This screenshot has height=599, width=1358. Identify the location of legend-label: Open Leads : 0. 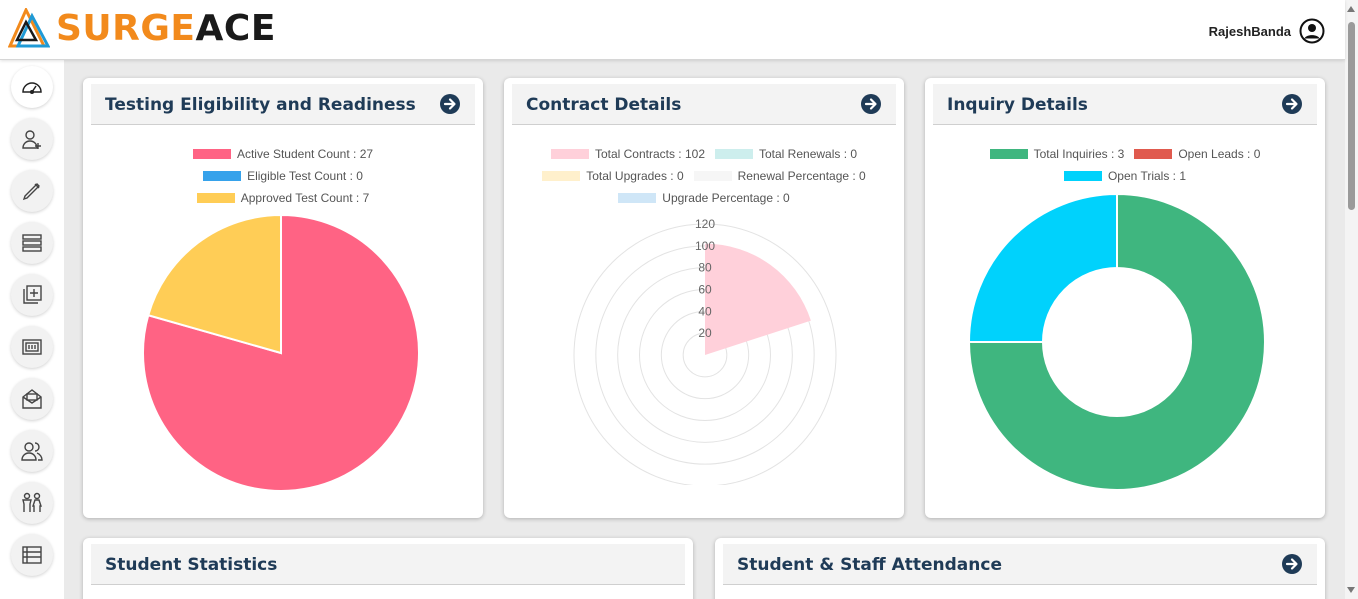
(1219, 154).